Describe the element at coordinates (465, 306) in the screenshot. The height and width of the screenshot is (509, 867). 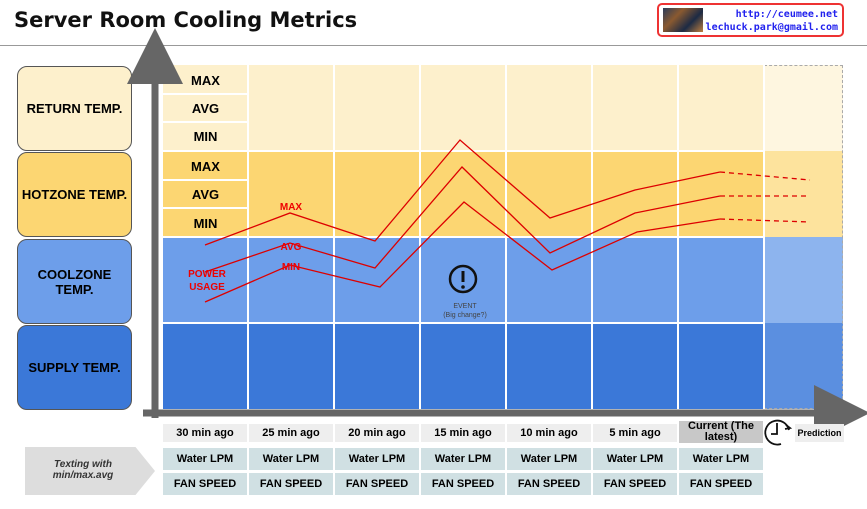
I see `event-title: EVENT` at that location.